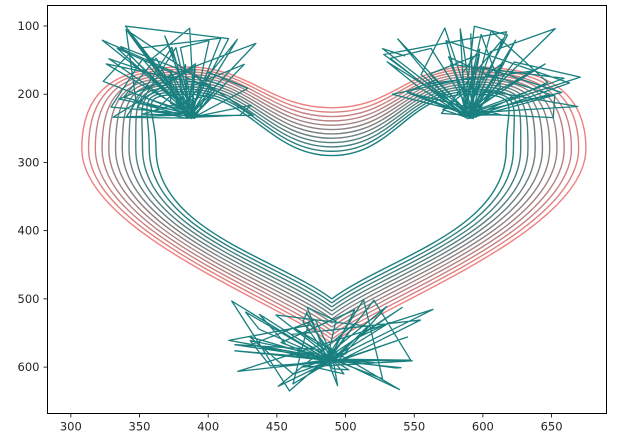  I want to click on x-tick-label: 550, so click(414, 427).